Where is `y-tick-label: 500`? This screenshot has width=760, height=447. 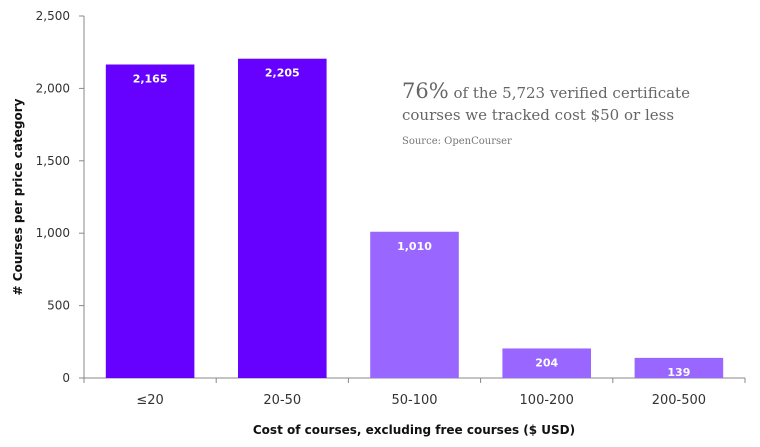 y-tick-label: 500 is located at coordinates (58, 306).